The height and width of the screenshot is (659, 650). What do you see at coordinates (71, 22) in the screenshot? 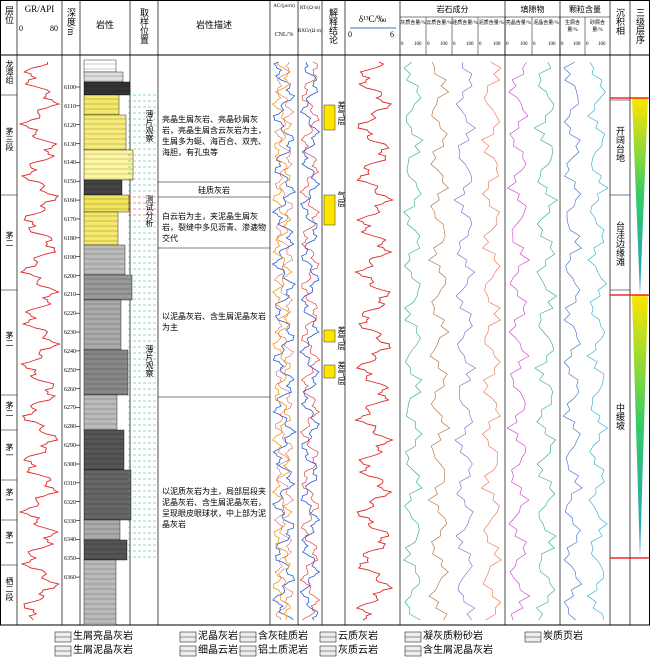
I see `header-depth: 深度/m` at bounding box center [71, 22].